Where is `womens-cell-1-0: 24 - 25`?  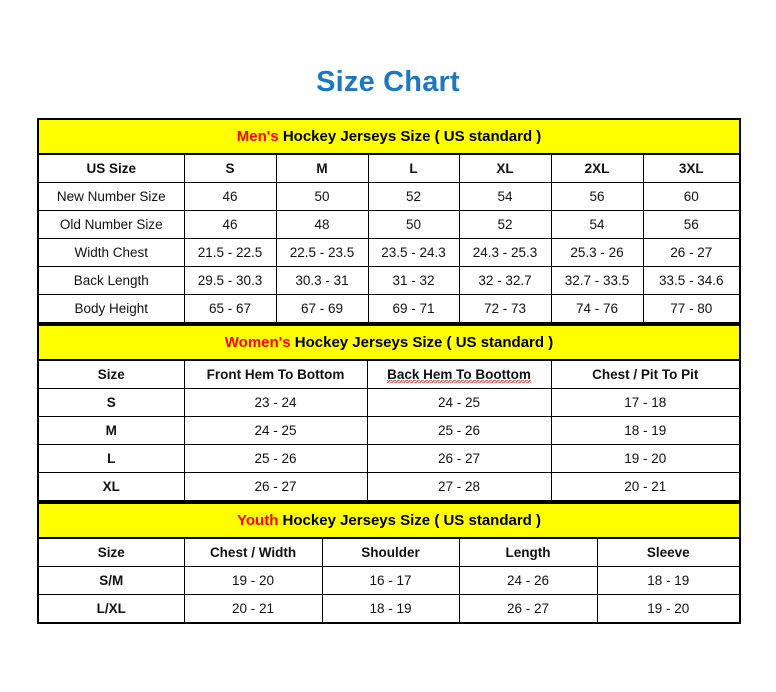 womens-cell-1-0: 24 - 25 is located at coordinates (275, 430).